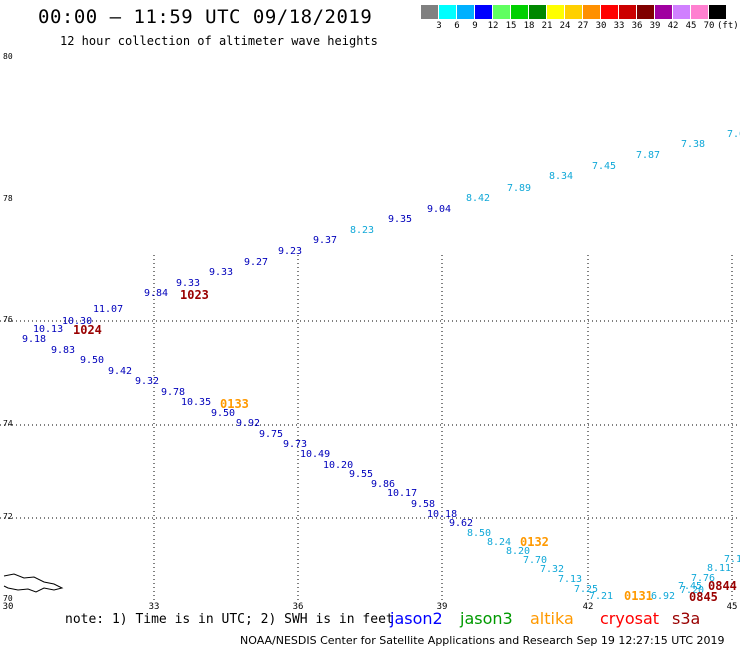 This screenshot has height=650, width=740. What do you see at coordinates (547, 26) in the screenshot?
I see `scale-label: 21` at bounding box center [547, 26].